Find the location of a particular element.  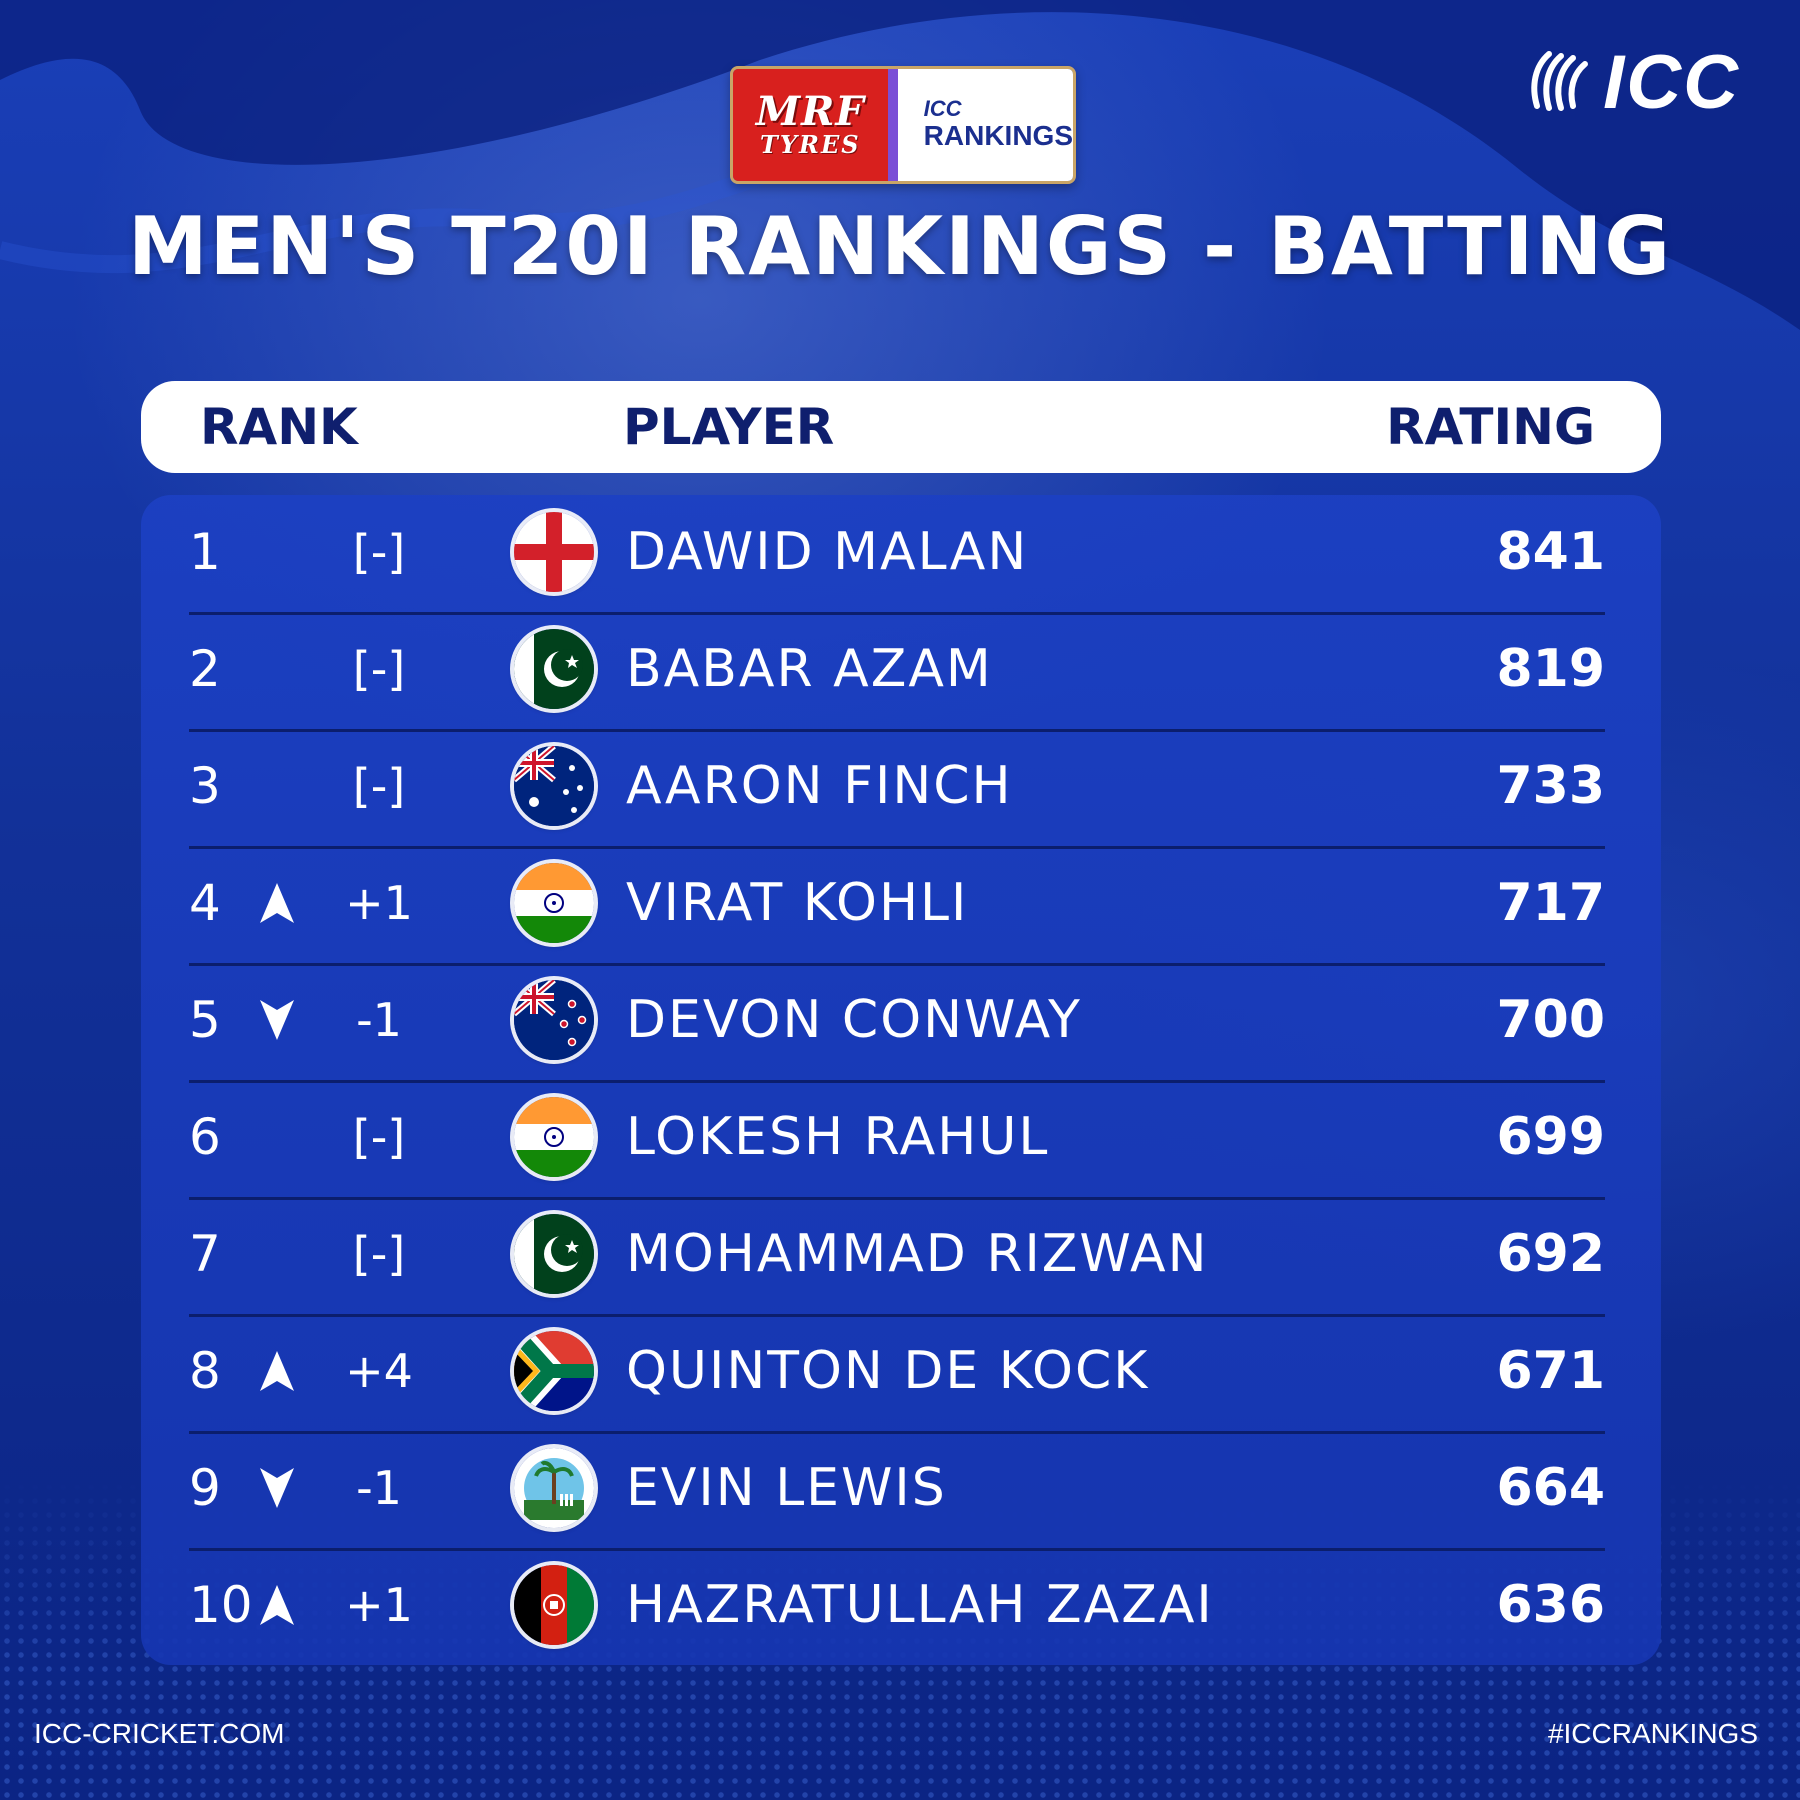

rank-value: 3 is located at coordinates (205, 786).